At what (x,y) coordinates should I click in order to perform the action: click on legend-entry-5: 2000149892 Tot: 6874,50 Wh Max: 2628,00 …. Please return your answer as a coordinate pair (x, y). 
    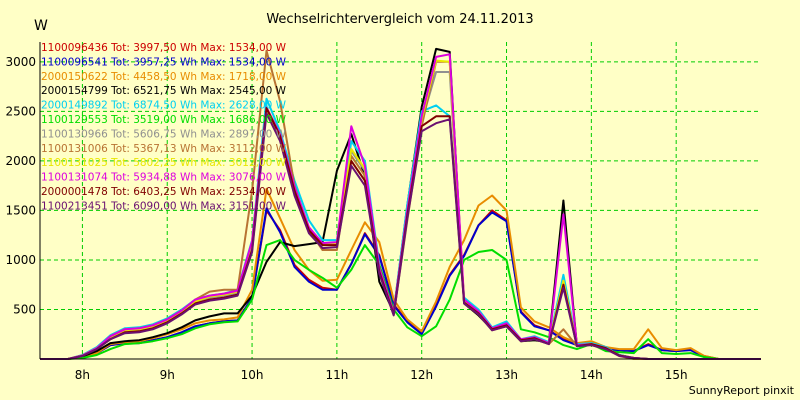
    Looking at the image, I should click on (164, 106).